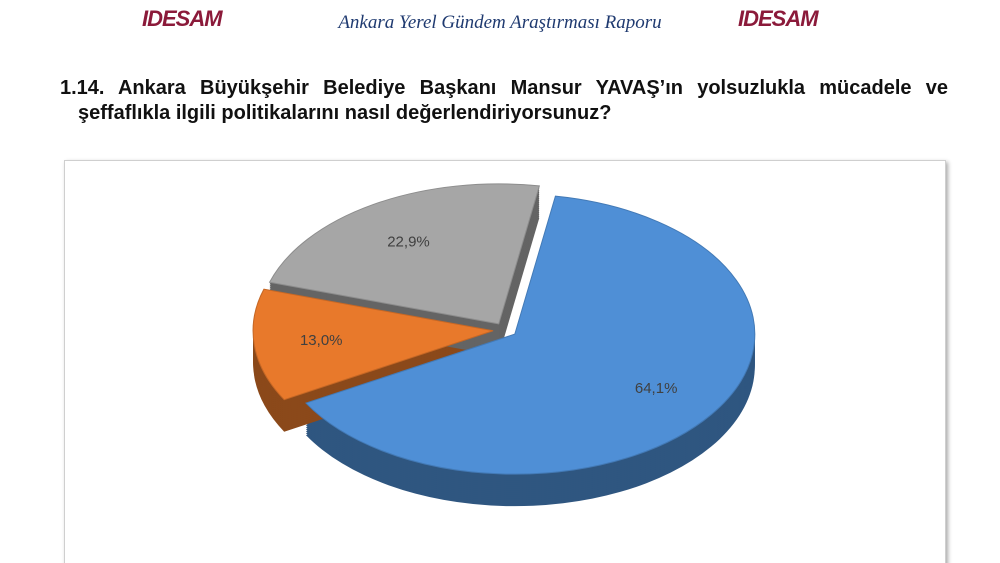 Image resolution: width=1000 pixels, height=563 pixels. What do you see at coordinates (500, 22) in the screenshot?
I see `report-title: Ankara Yerel Gündem Araştırması Raporu` at bounding box center [500, 22].